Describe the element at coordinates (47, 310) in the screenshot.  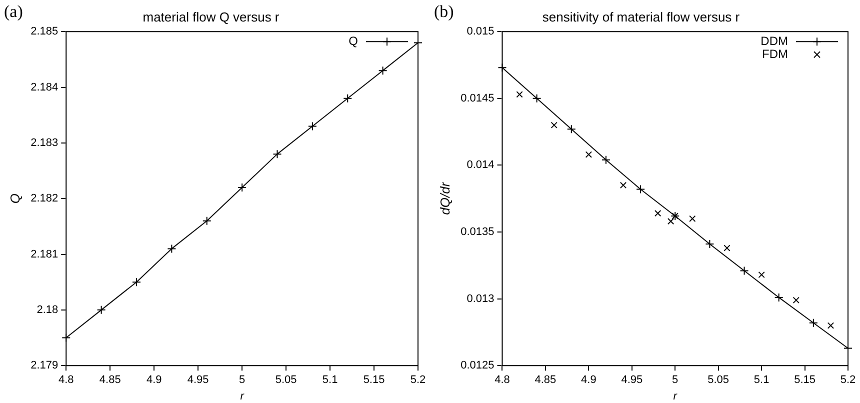
I see `y-tick-label: 2.18` at that location.